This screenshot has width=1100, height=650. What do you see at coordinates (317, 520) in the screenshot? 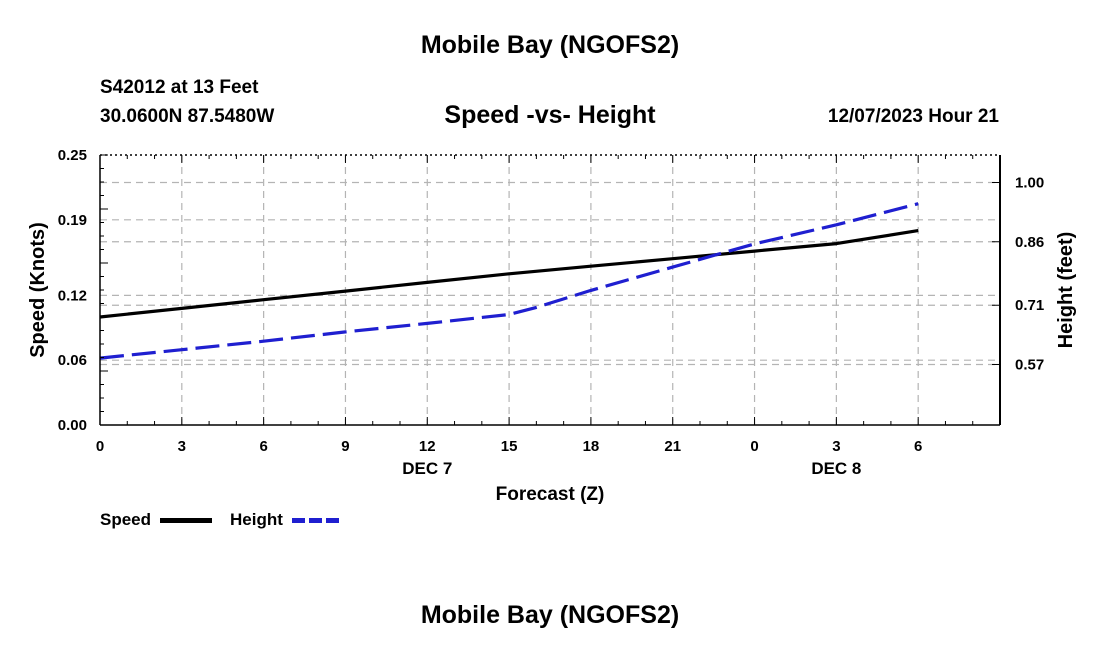
I see `legend-height-swatch` at bounding box center [317, 520].